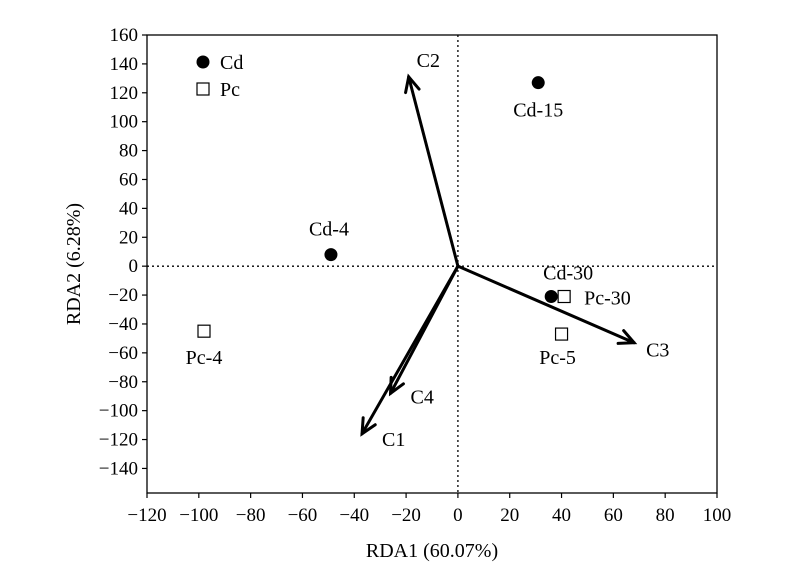 This screenshot has width=800, height=583. What do you see at coordinates (118, 440) in the screenshot?
I see `y-tick-label: −120` at bounding box center [118, 440].